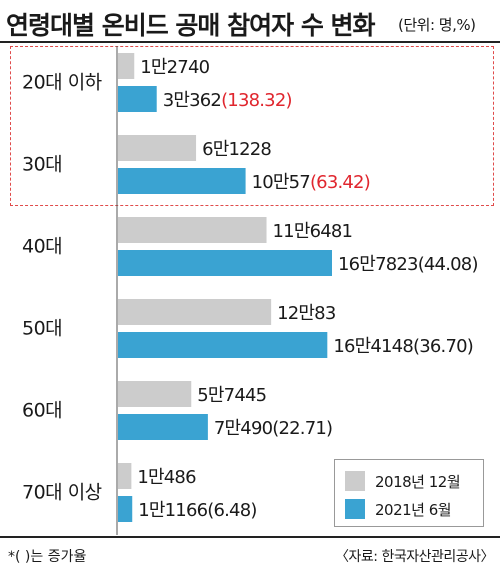 This screenshot has height=573, width=500. Describe the element at coordinates (414, 557) in the screenshot. I see `source-credit: 〈자료: 한국자산관리공사〉` at that location.